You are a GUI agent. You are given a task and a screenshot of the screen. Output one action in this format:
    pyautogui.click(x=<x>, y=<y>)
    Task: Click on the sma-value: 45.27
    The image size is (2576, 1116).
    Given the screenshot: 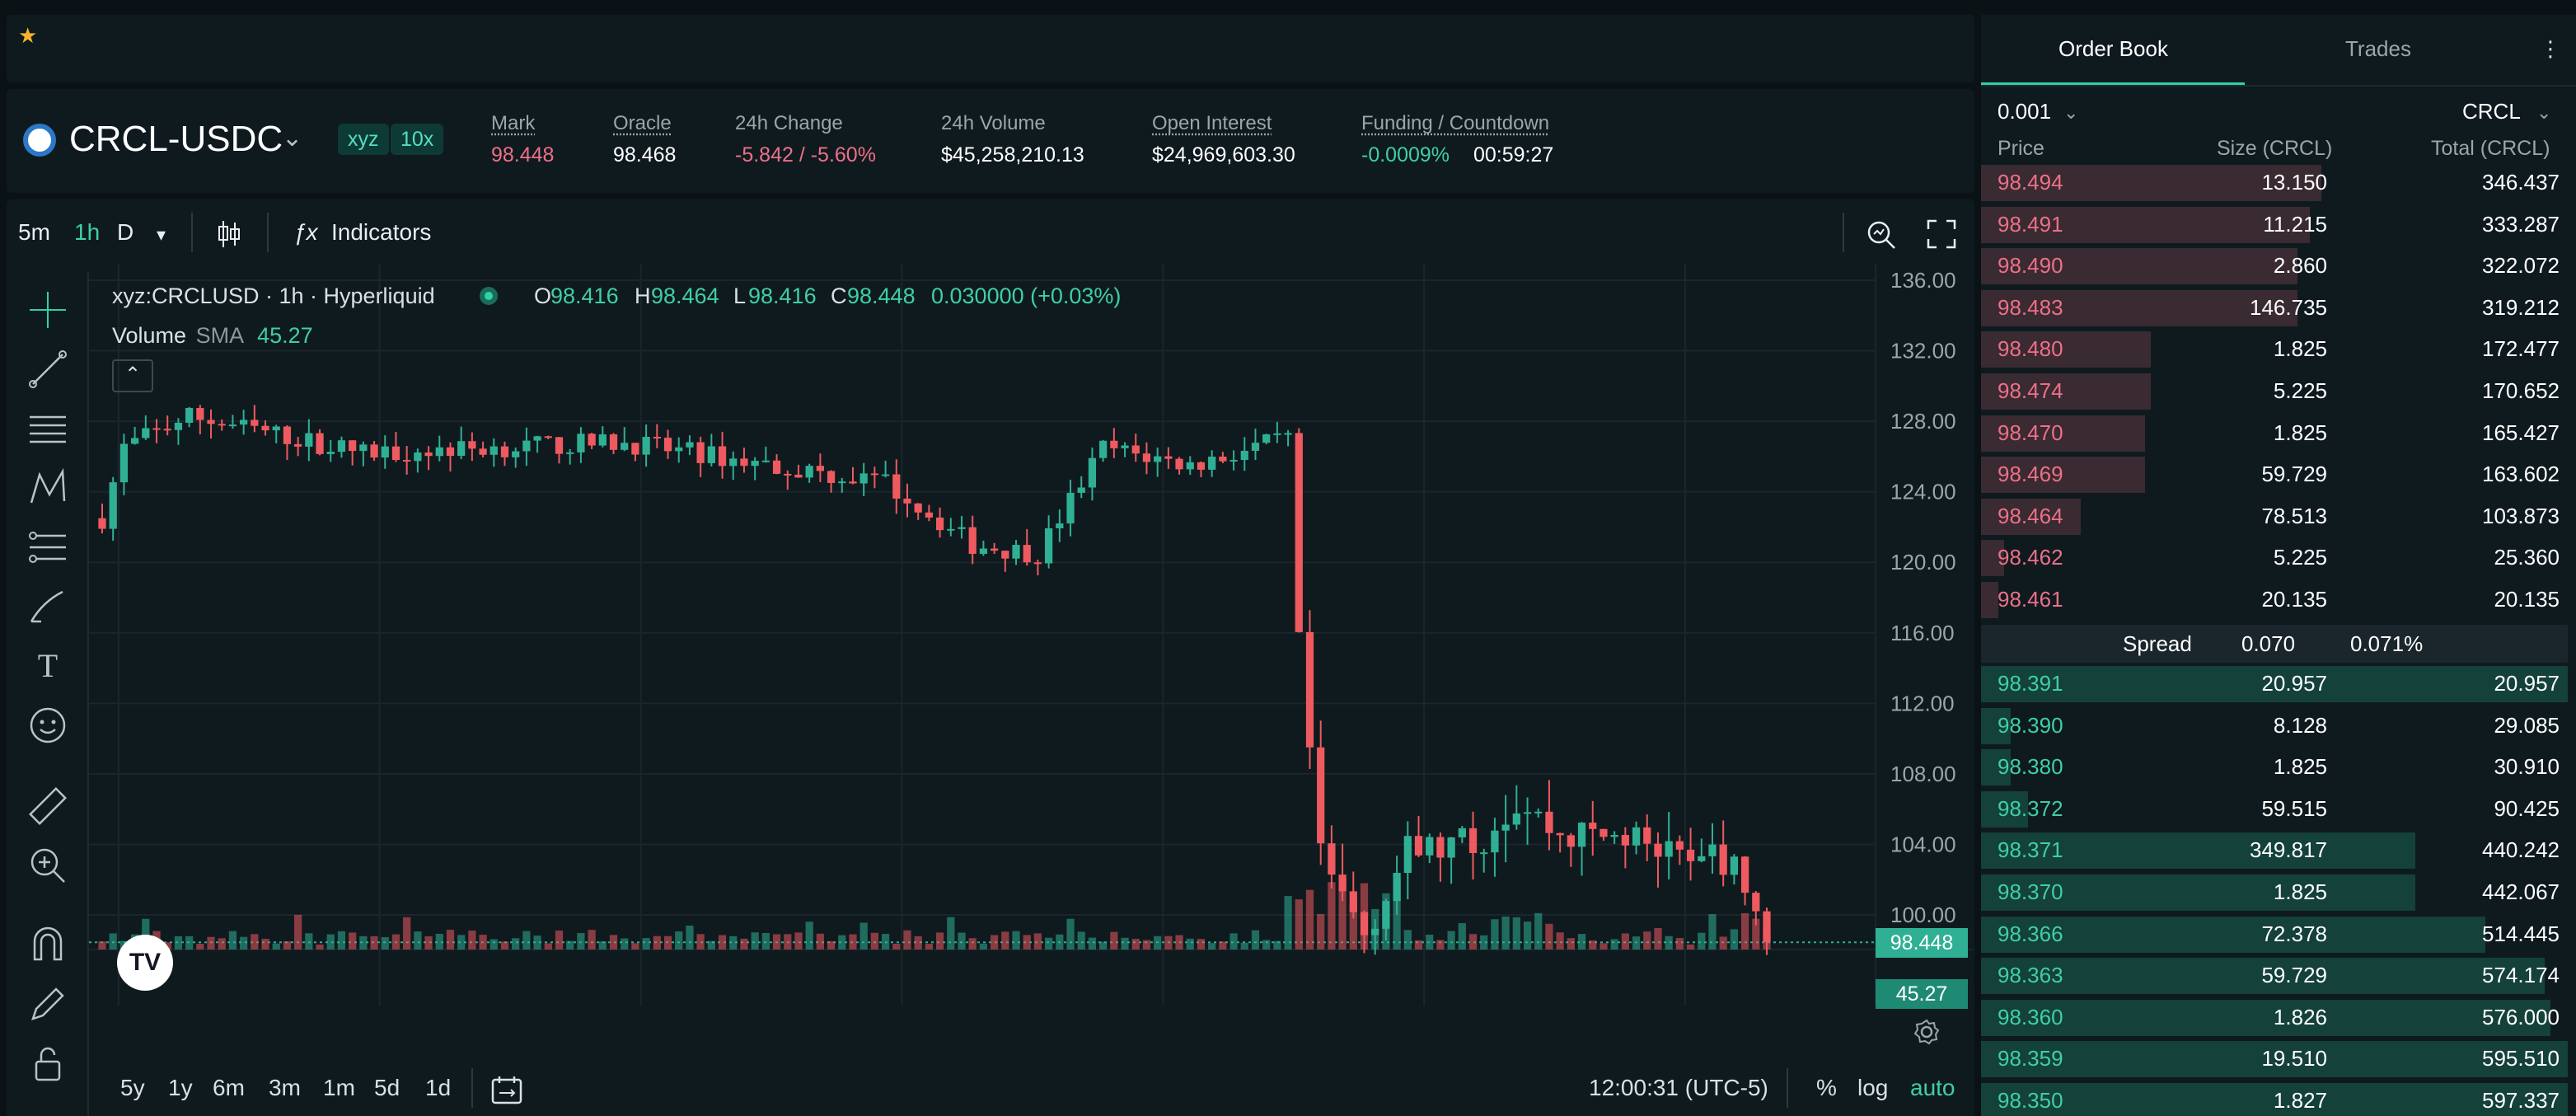 What is the action you would take?
    pyautogui.click(x=285, y=335)
    